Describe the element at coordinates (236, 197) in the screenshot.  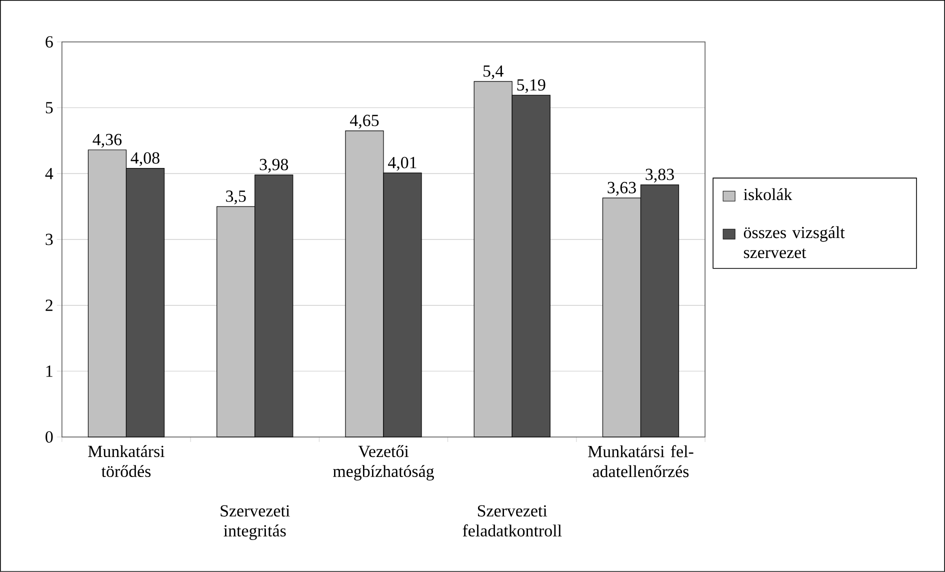
I see `data-label: 3,5` at that location.